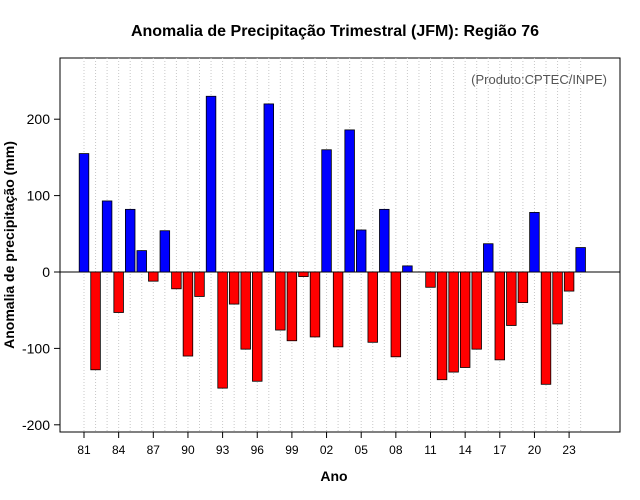  I want to click on bar-2021, so click(546, 328).